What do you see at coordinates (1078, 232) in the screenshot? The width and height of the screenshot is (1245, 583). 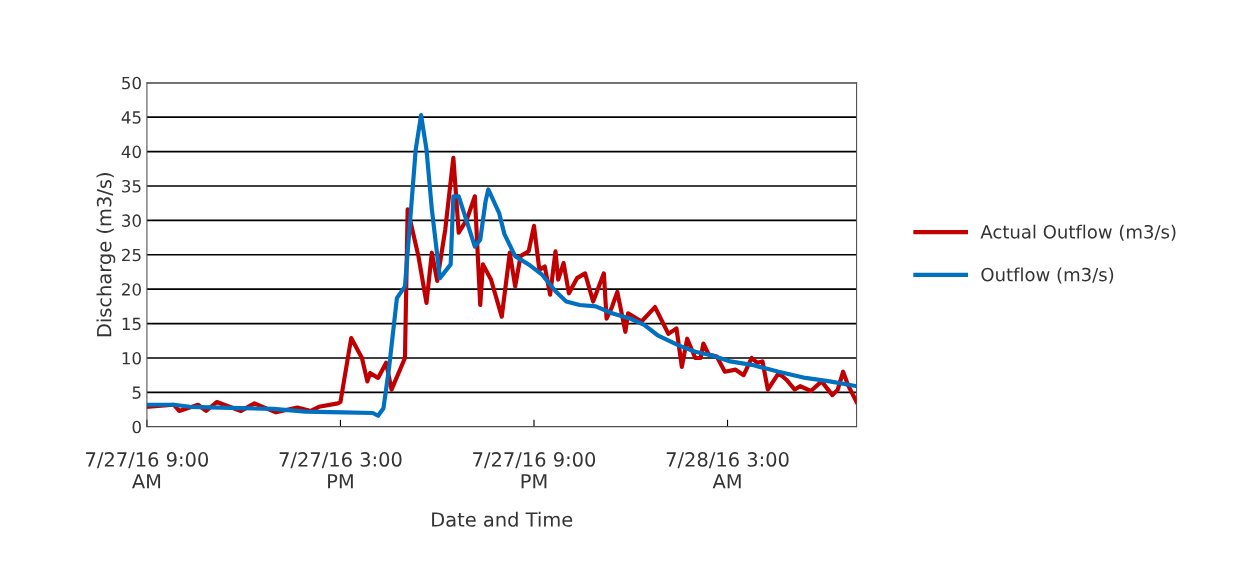 I see `legend-label: Actual Outflow (m3/s)` at bounding box center [1078, 232].